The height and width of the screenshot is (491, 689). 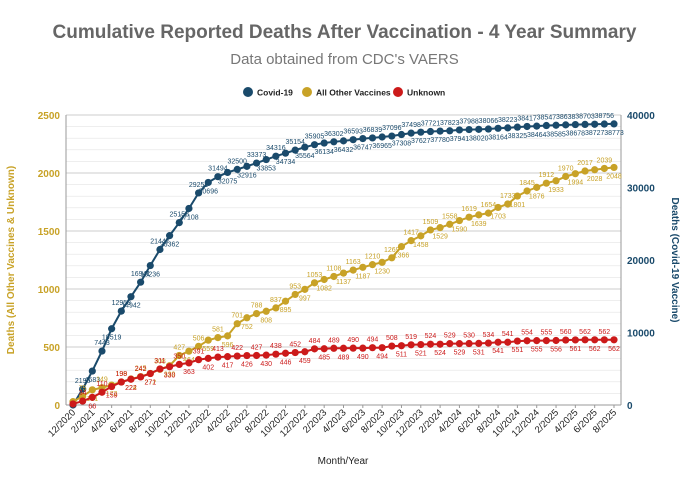 I want to click on data-label: 4683, so click(x=93, y=380).